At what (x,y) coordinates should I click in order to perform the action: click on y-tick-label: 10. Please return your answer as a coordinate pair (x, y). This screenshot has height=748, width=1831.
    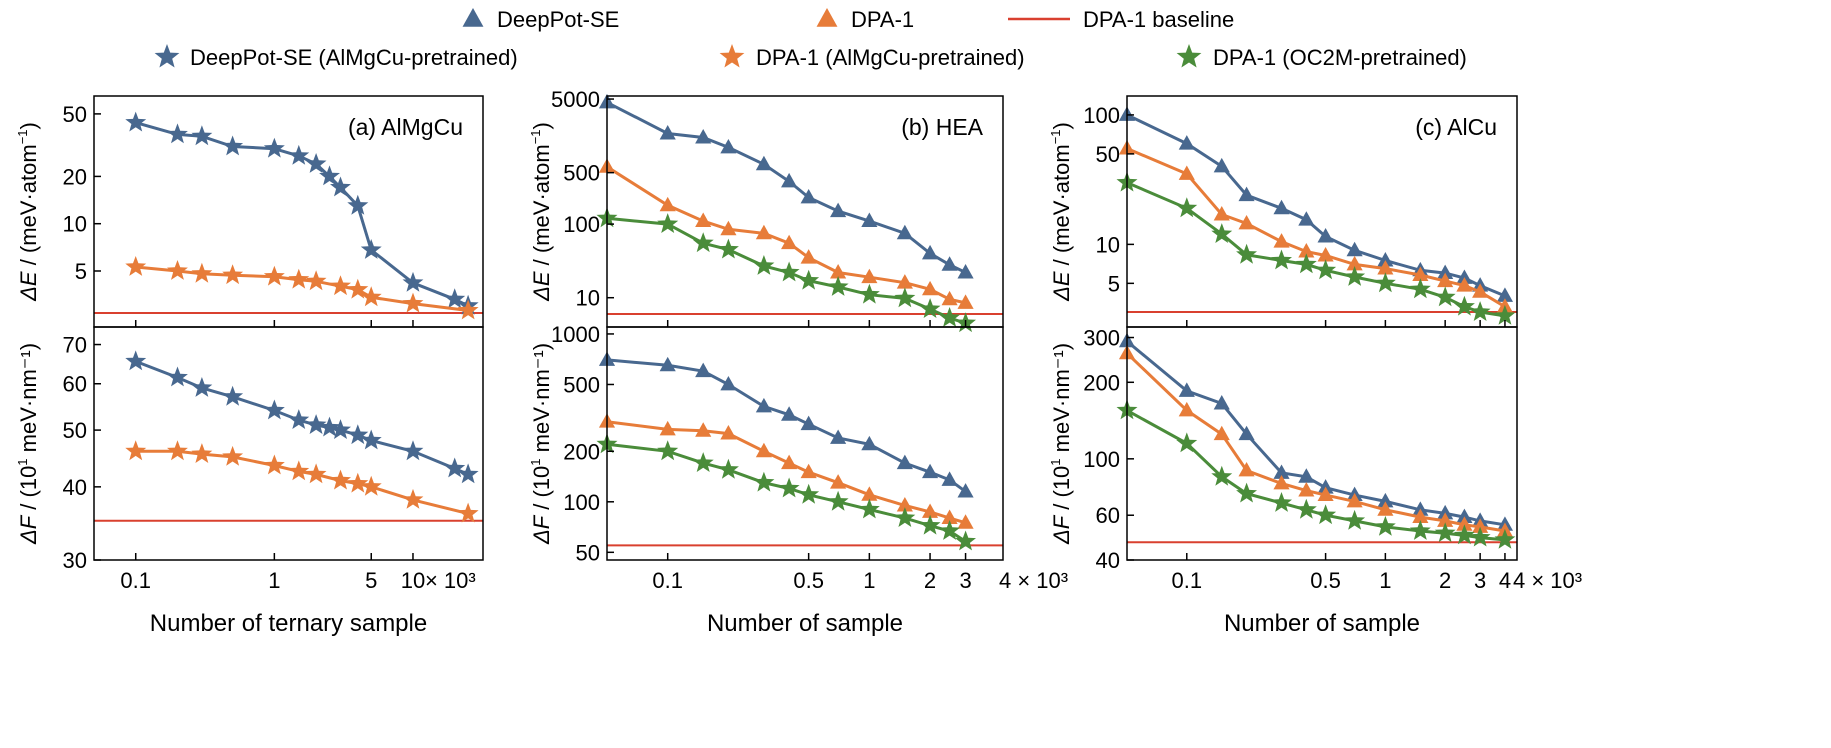
    Looking at the image, I should click on (1108, 244).